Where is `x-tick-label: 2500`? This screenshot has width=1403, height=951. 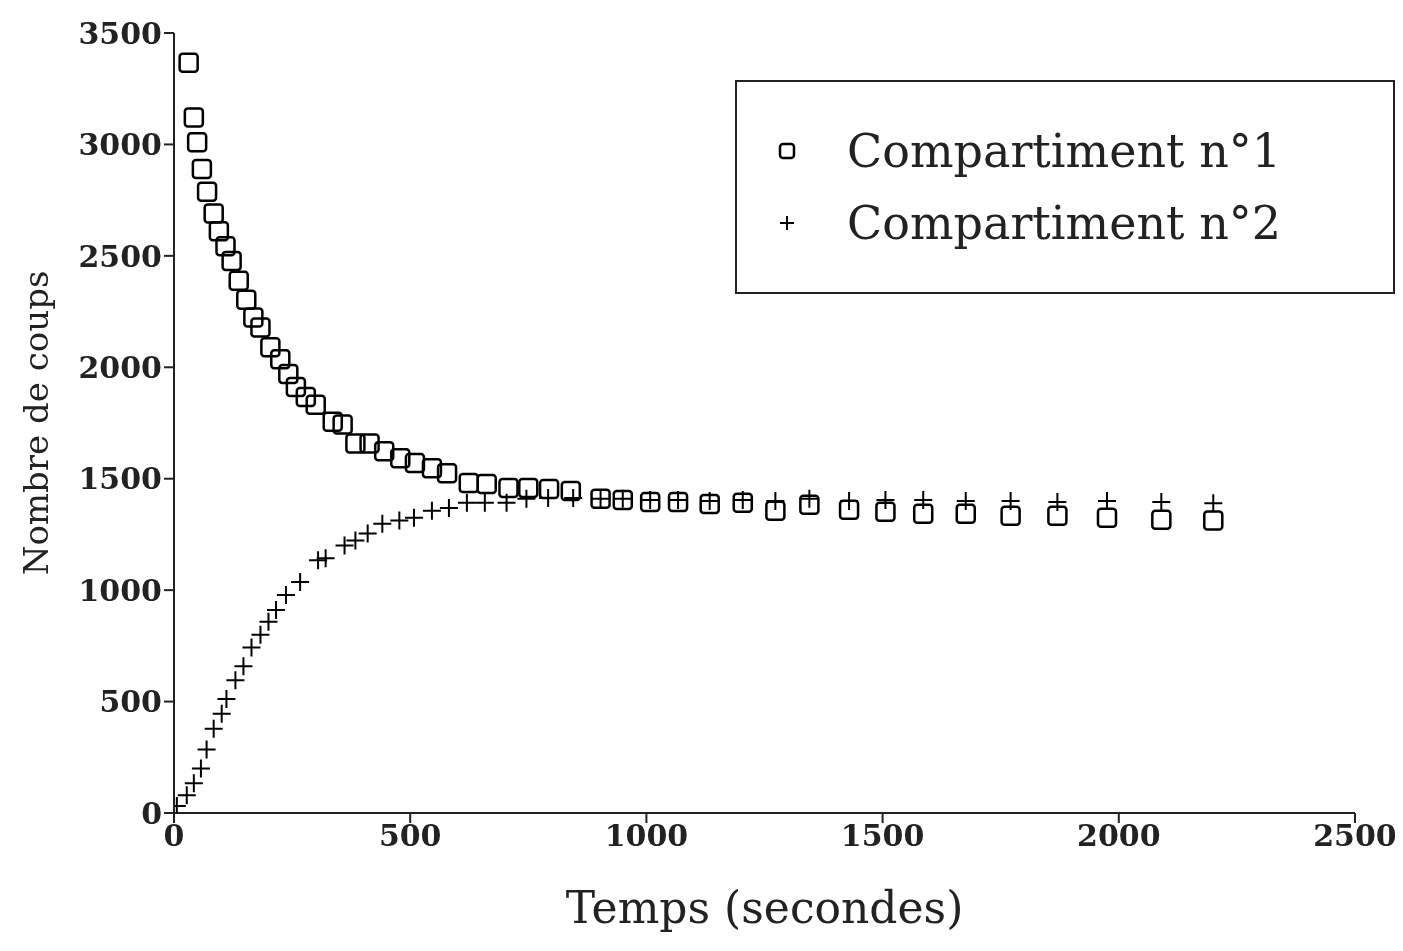 x-tick-label: 2500 is located at coordinates (1355, 836).